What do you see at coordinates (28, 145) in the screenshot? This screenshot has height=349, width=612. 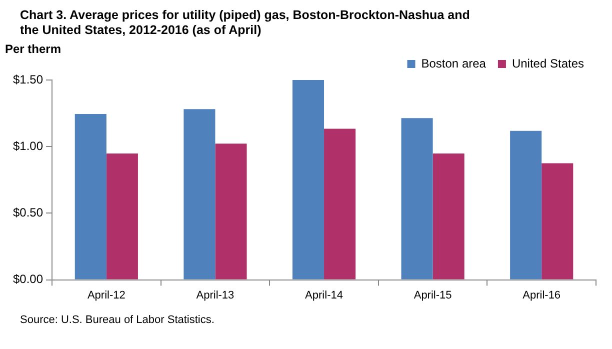 I see `y-tick-label: $1.00` at bounding box center [28, 145].